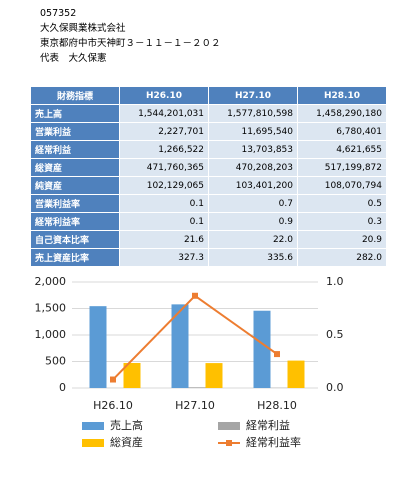 Image resolution: width=410 pixels, height=480 pixels. I want to click on cell: 4,621,655, so click(342, 149).